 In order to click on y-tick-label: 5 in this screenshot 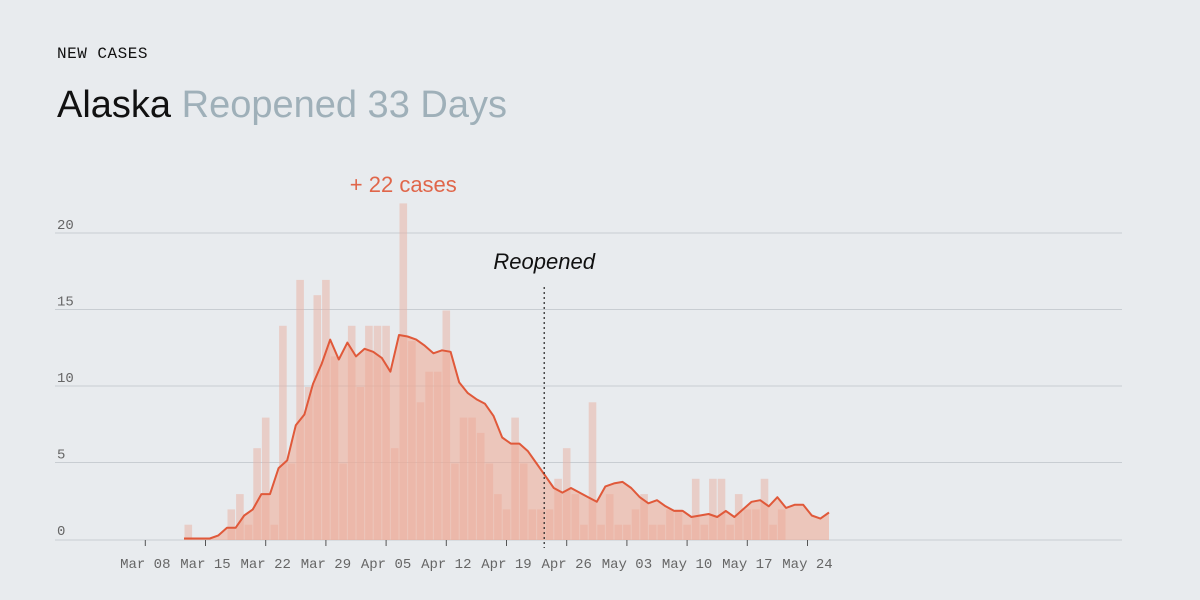, I will do `click(61, 456)`.